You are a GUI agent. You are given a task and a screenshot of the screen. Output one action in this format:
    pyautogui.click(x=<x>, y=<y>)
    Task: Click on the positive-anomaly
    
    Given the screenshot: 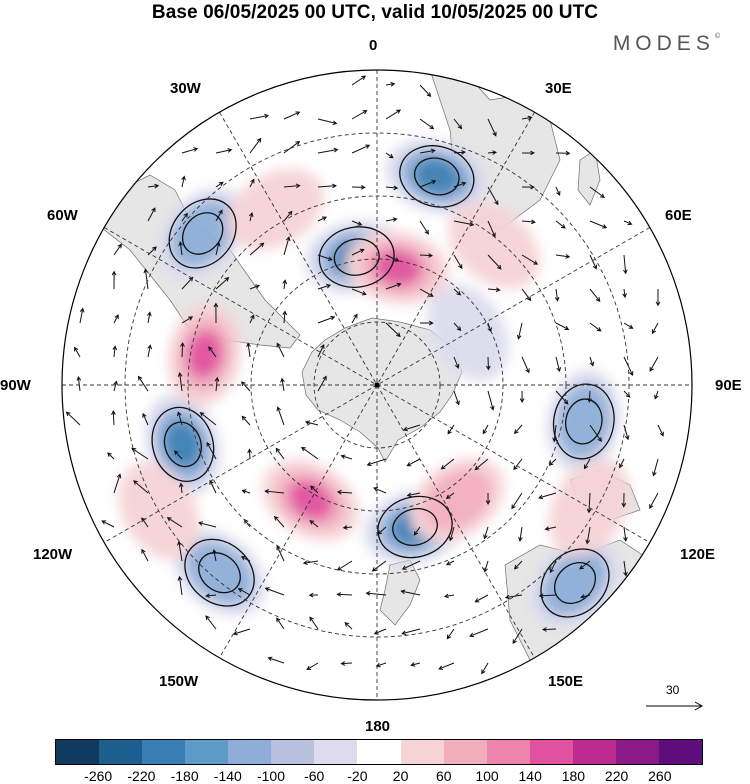 What is the action you would take?
    pyautogui.click(x=205, y=355)
    